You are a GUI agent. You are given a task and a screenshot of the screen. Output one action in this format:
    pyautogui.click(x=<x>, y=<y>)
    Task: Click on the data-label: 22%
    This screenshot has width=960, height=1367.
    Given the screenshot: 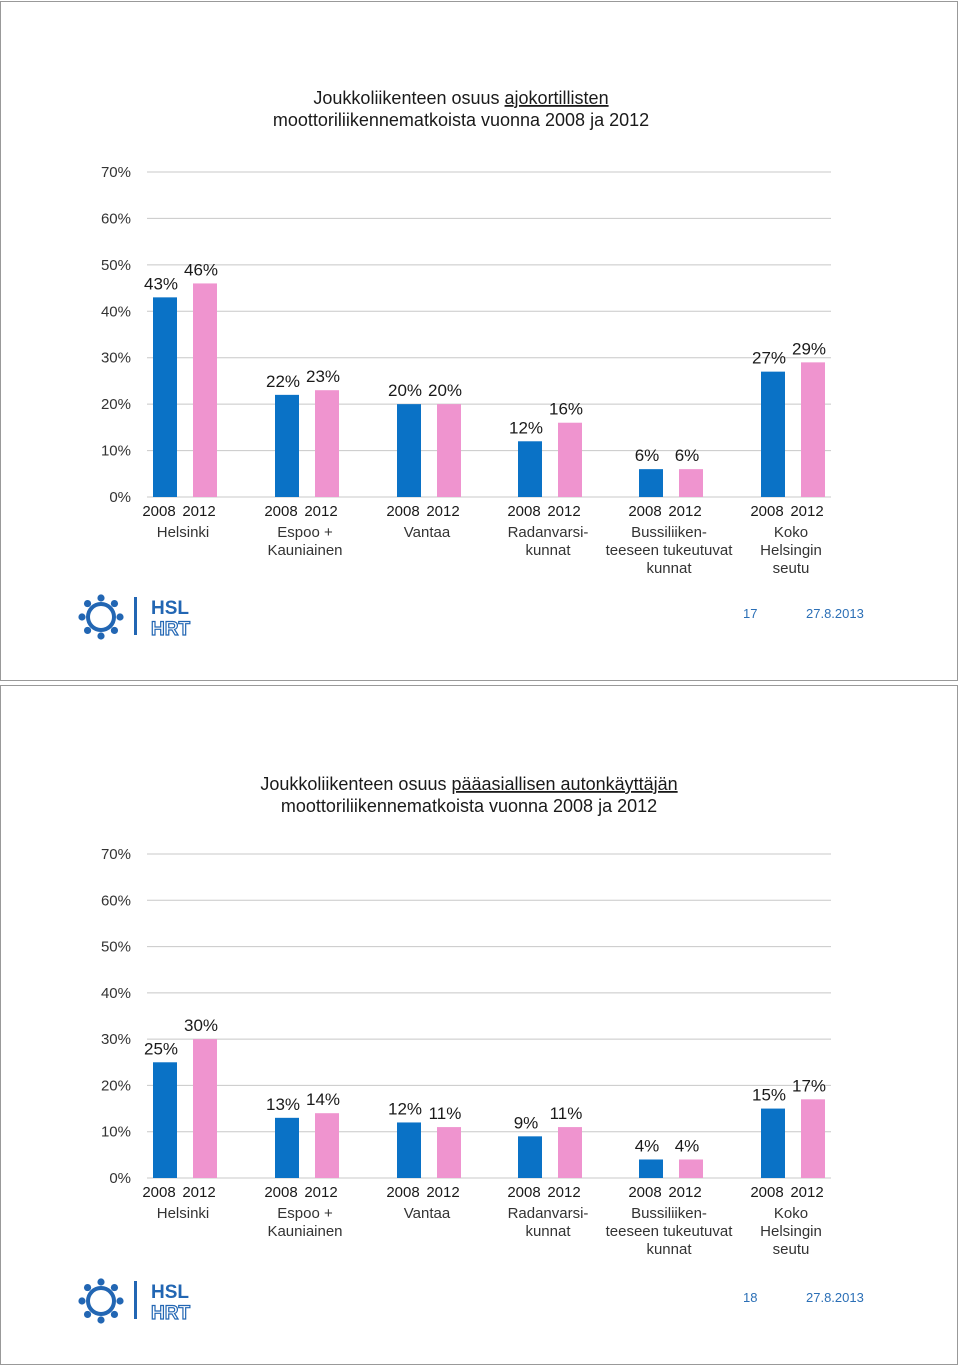 What is the action you would take?
    pyautogui.click(x=283, y=381)
    